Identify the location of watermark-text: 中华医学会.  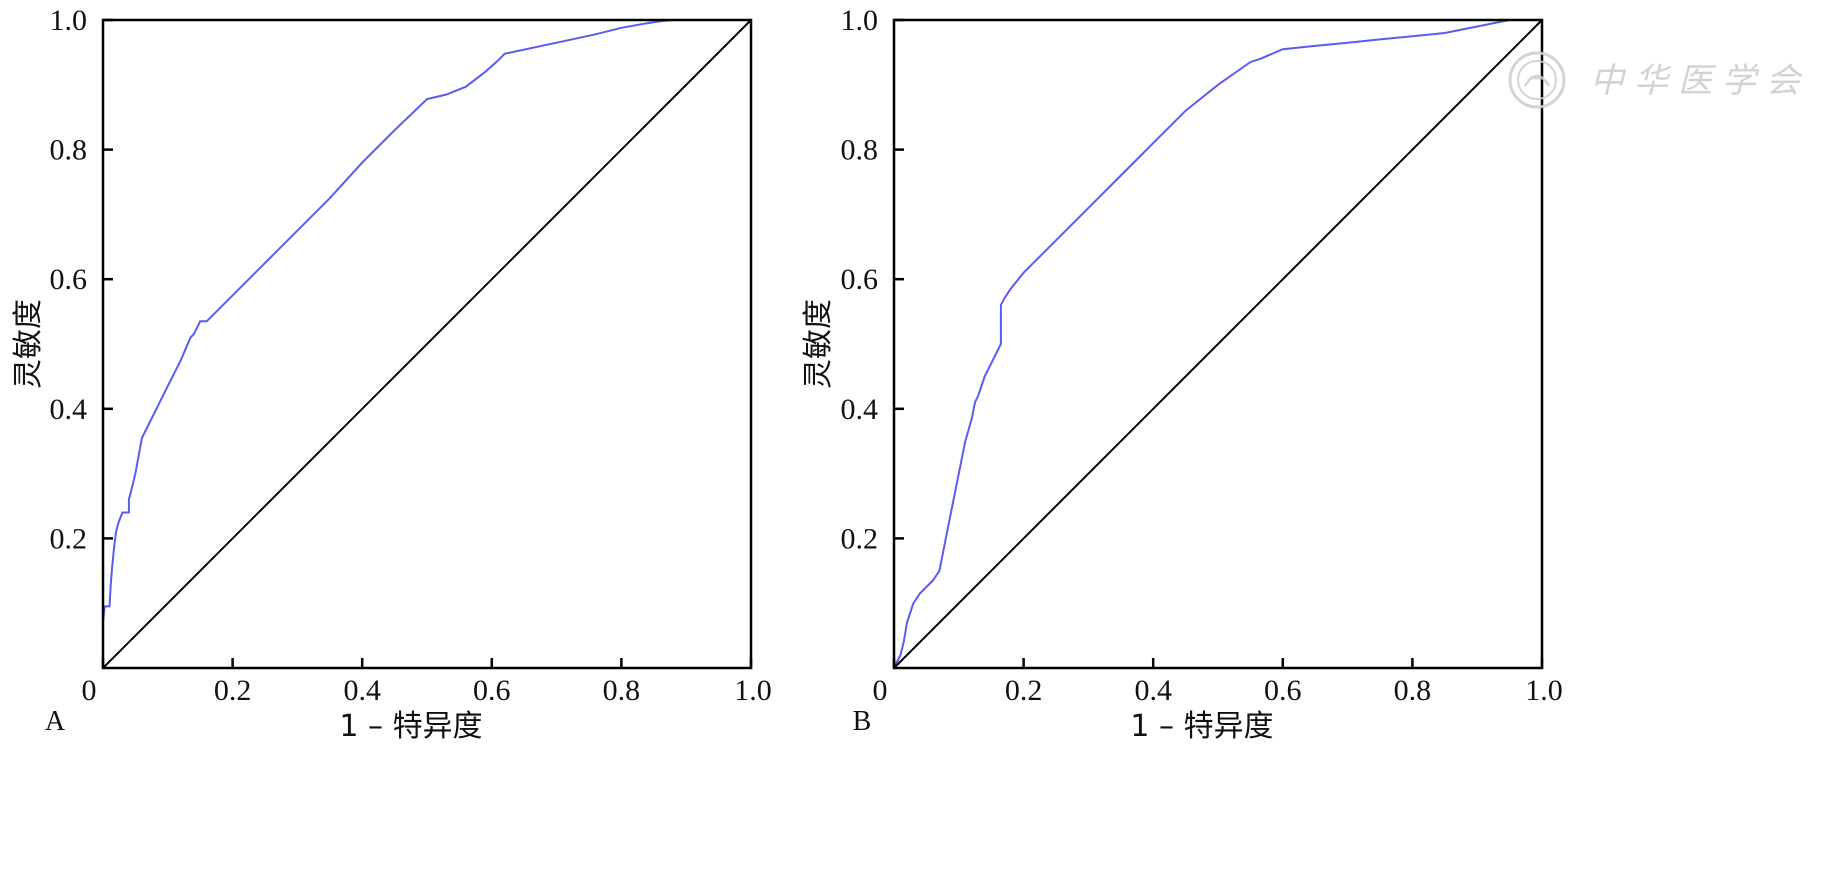
(1700, 81).